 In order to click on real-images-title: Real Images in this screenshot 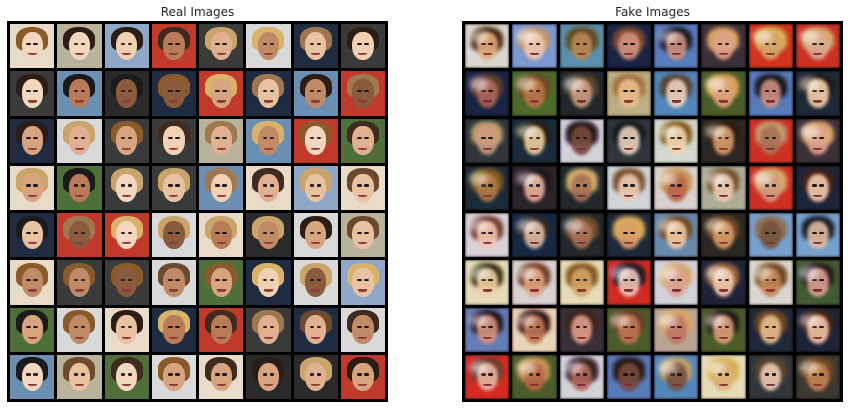, I will do `click(197, 12)`.